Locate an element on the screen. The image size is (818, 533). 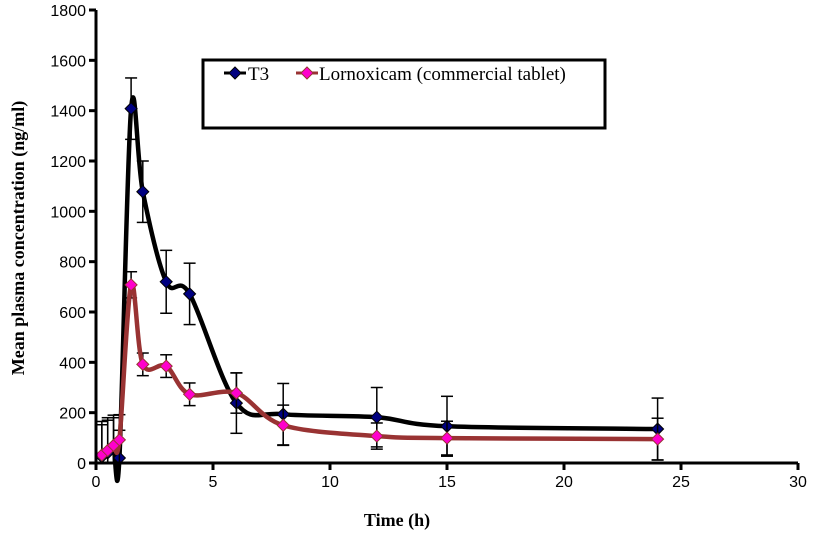
y-tick-label: 1600 is located at coordinates (68, 61).